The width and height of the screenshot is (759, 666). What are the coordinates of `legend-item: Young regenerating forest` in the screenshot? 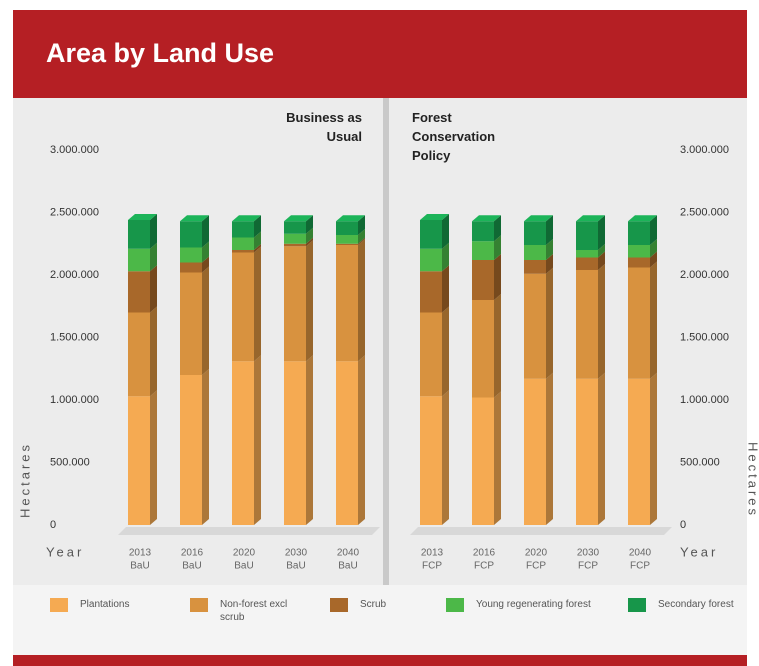 It's located at (521, 605).